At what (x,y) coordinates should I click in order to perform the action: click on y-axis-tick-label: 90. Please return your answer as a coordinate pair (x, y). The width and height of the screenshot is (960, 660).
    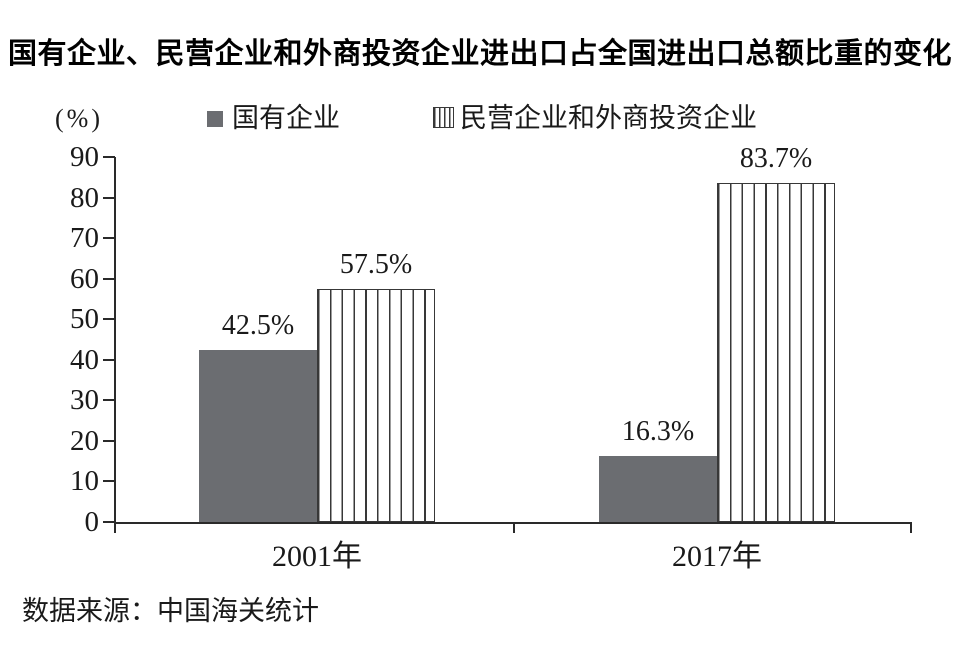
    Looking at the image, I should click on (84, 157).